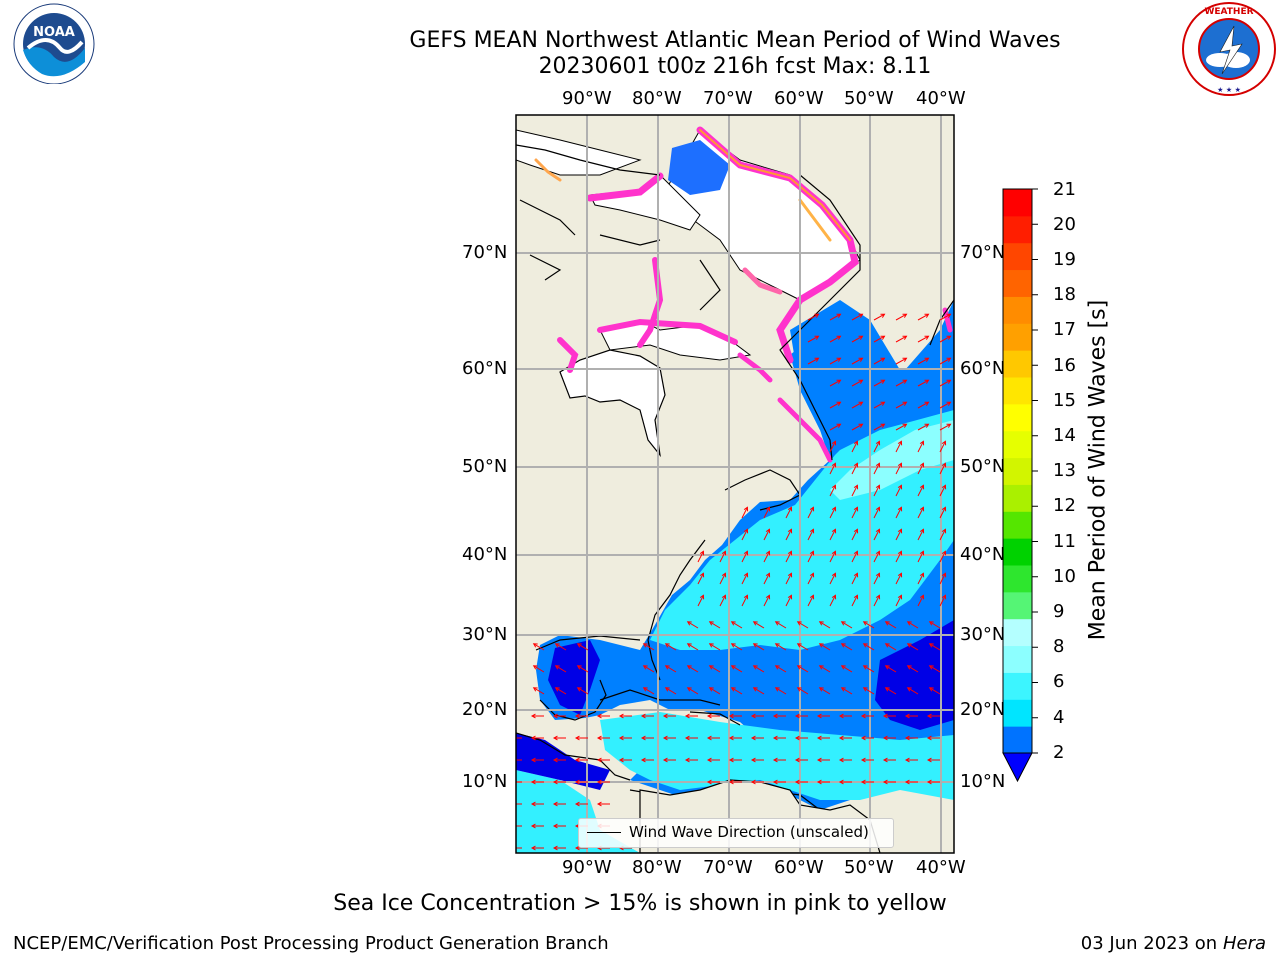 This screenshot has width=1280, height=960. I want to click on colorbar-tick-11: 11, so click(1064, 541).